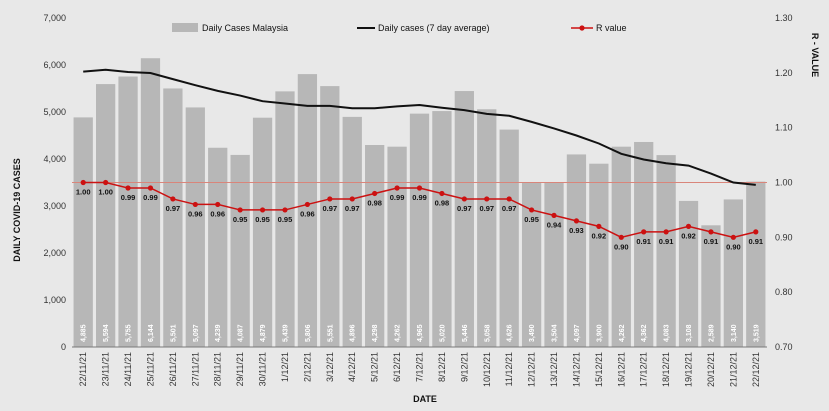 The width and height of the screenshot is (829, 411). I want to click on r-value-label: 0.95, so click(285, 219).